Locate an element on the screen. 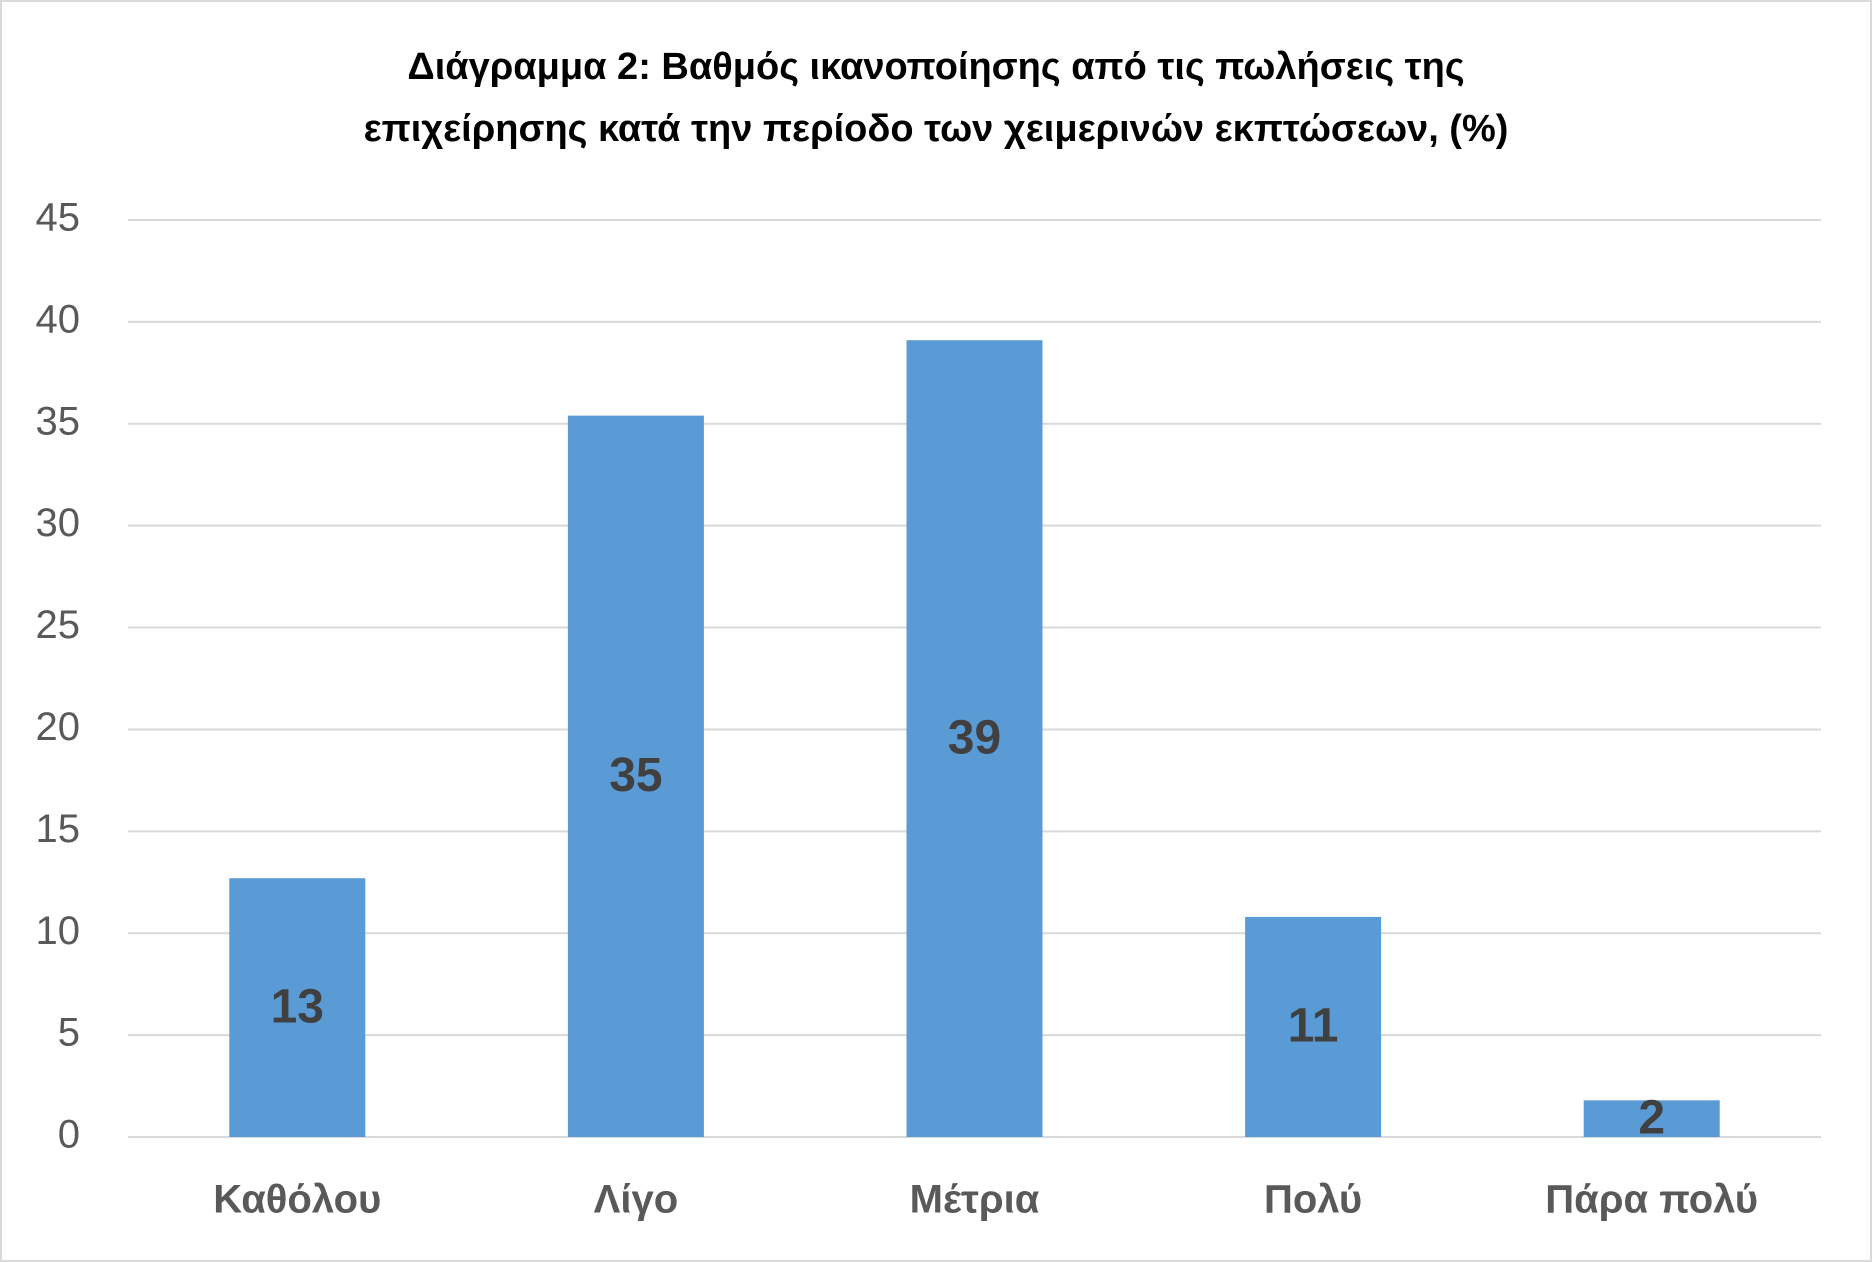 The image size is (1872, 1262). data-label: 13 is located at coordinates (297, 1006).